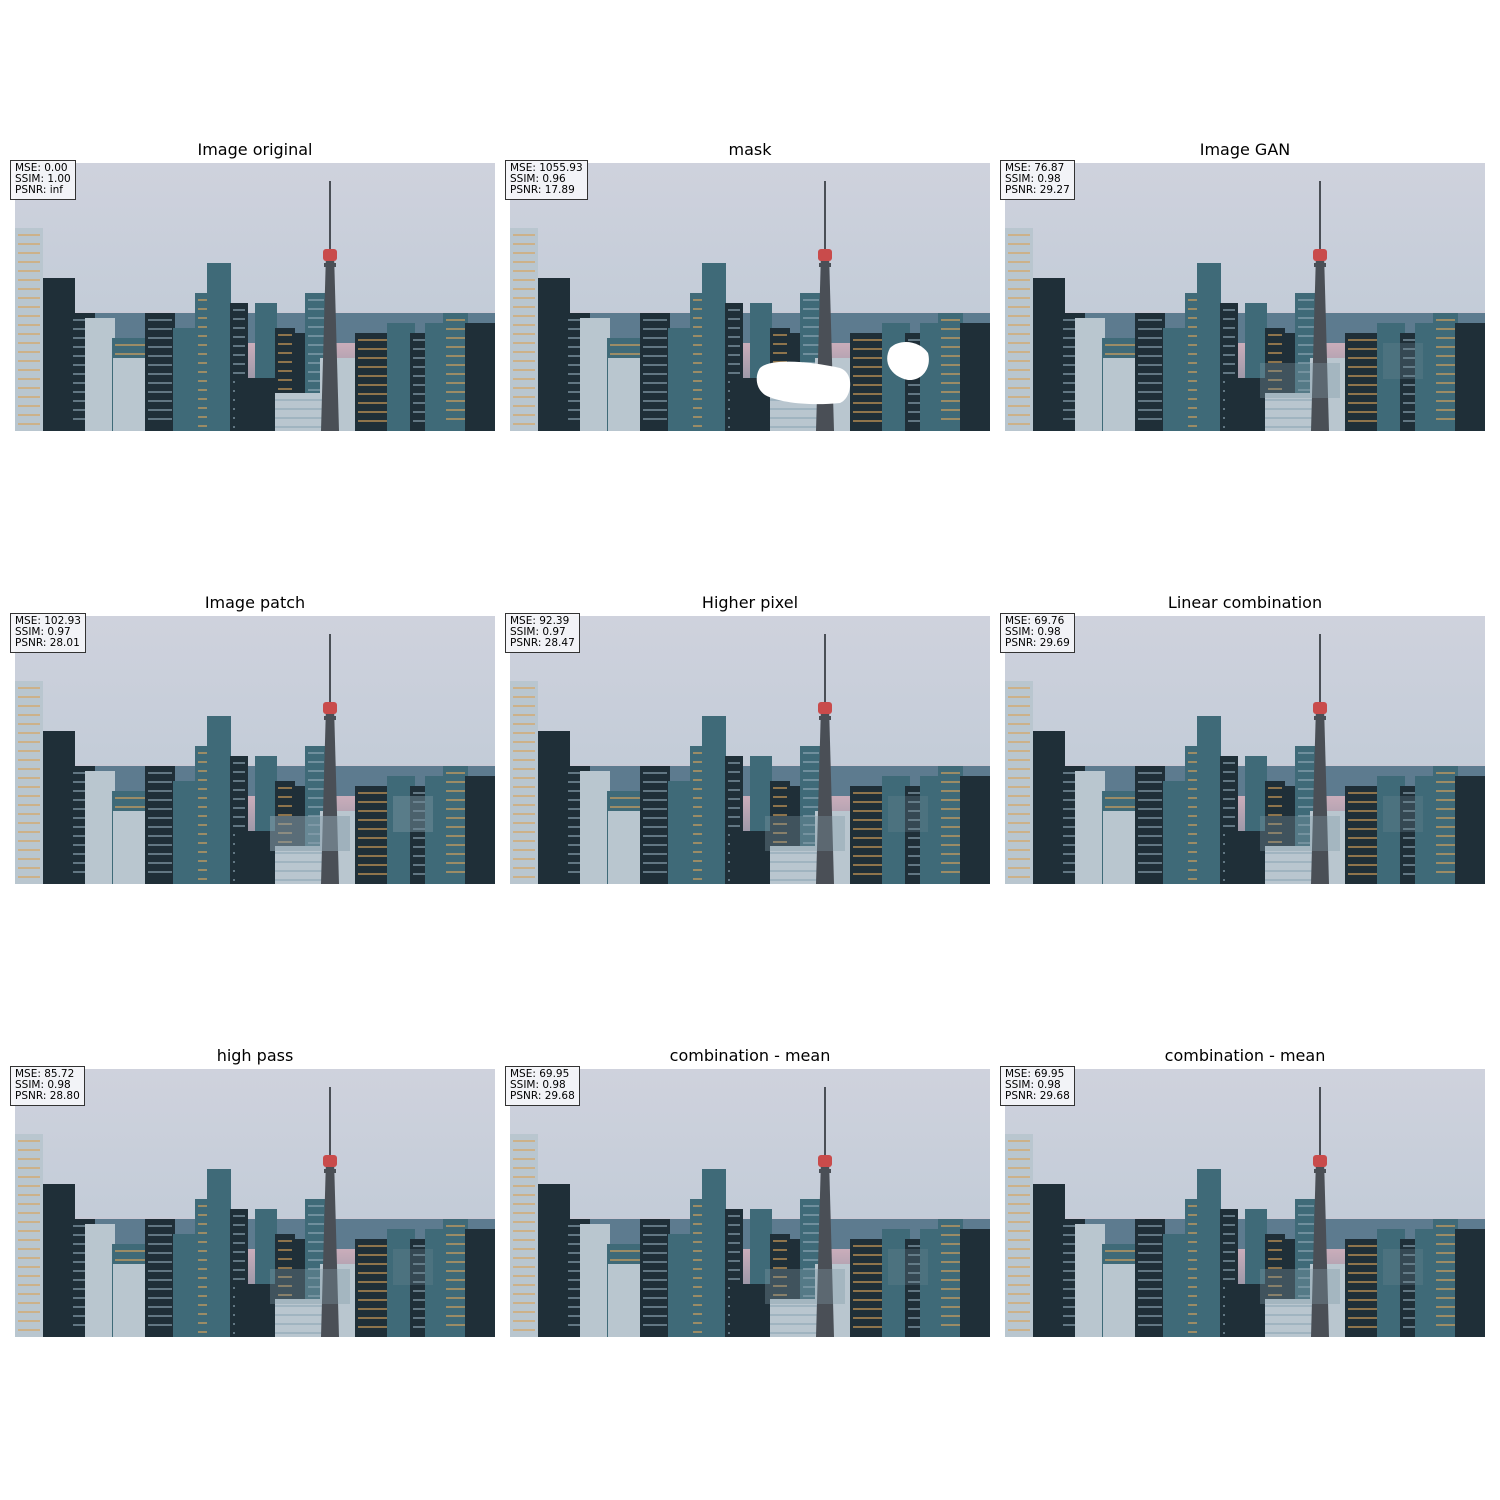  I want to click on metrics-box: MSE: 92.39 SSIM: 0.97 PSNR: 28.47, so click(542, 633).